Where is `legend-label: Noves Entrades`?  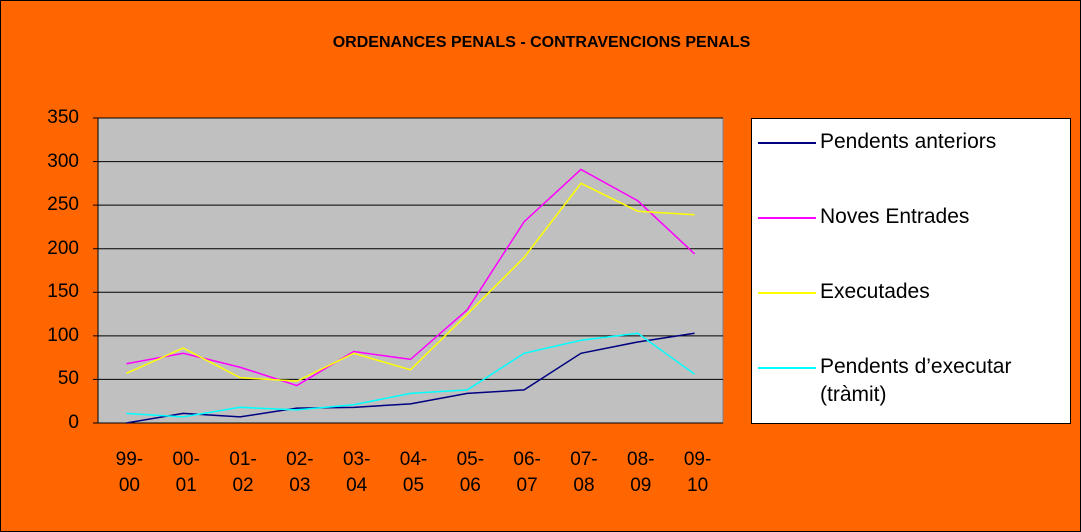
legend-label: Noves Entrades is located at coordinates (895, 216).